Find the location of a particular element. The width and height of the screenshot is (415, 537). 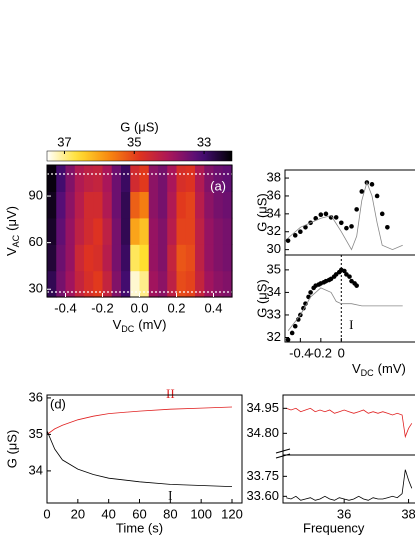

x-tick-label: 120 is located at coordinates (232, 513).